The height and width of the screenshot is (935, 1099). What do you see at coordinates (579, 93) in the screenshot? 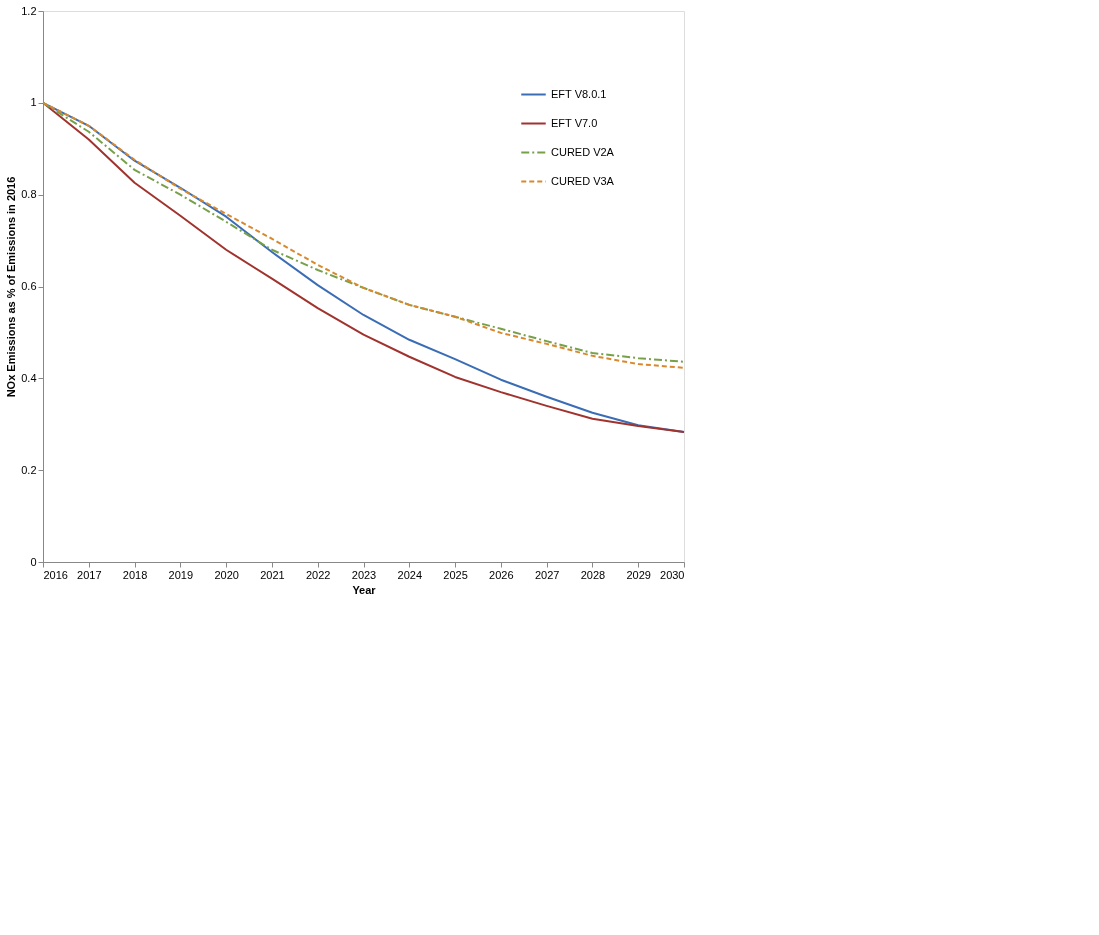
I see `legend-label: EFT V8.0.1` at bounding box center [579, 93].